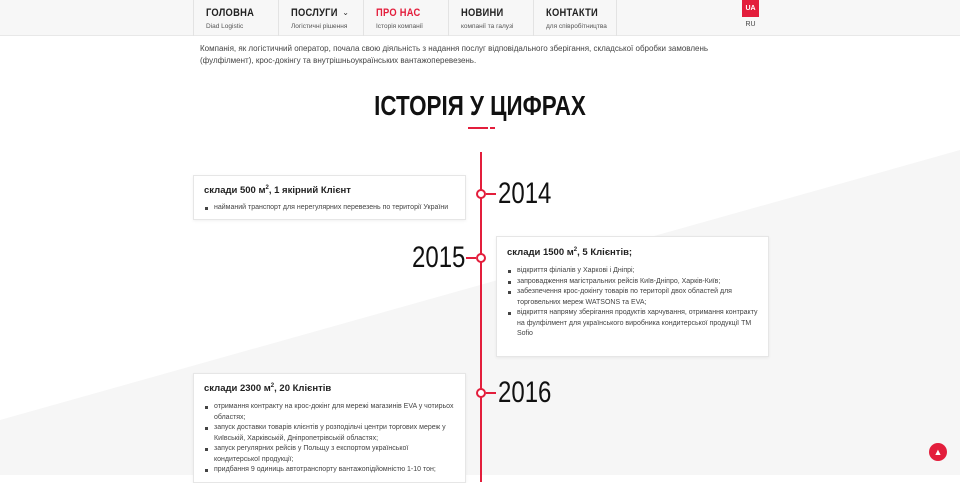 Image resolution: width=960 pixels, height=483 pixels. I want to click on nav-subtitle: Логістичні рішення, so click(319, 26).